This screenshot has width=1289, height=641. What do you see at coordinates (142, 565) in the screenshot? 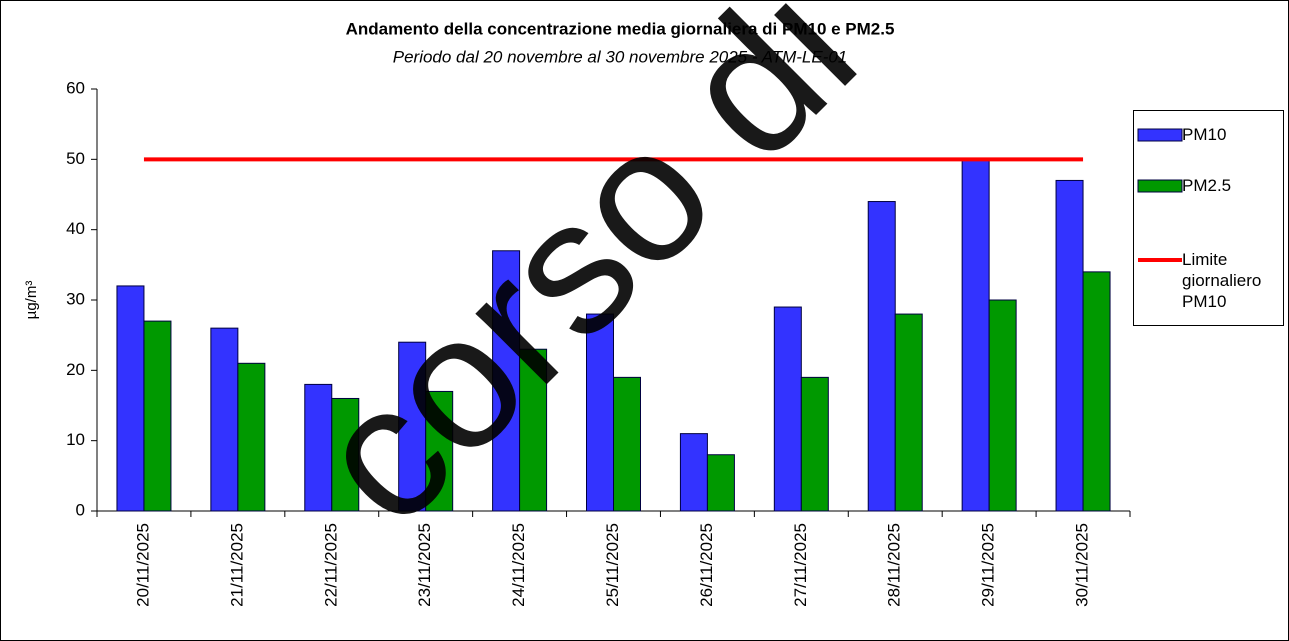
I see `x-tick-label: 20/11/2025` at bounding box center [142, 565].